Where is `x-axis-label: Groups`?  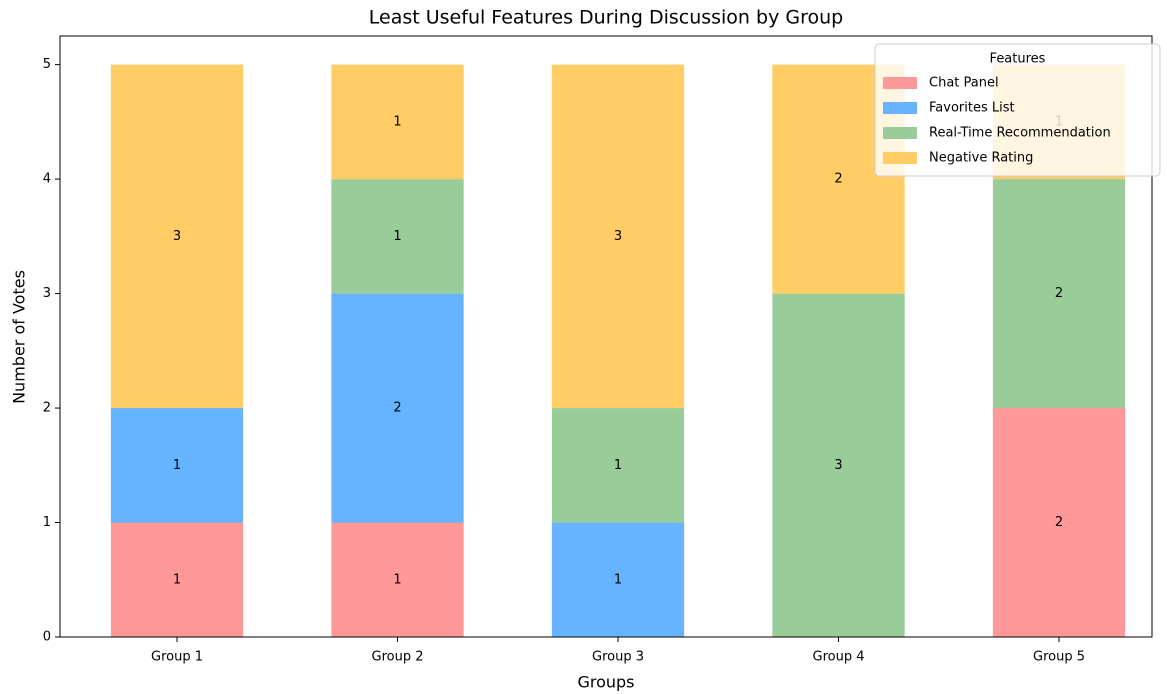 x-axis-label: Groups is located at coordinates (605, 682).